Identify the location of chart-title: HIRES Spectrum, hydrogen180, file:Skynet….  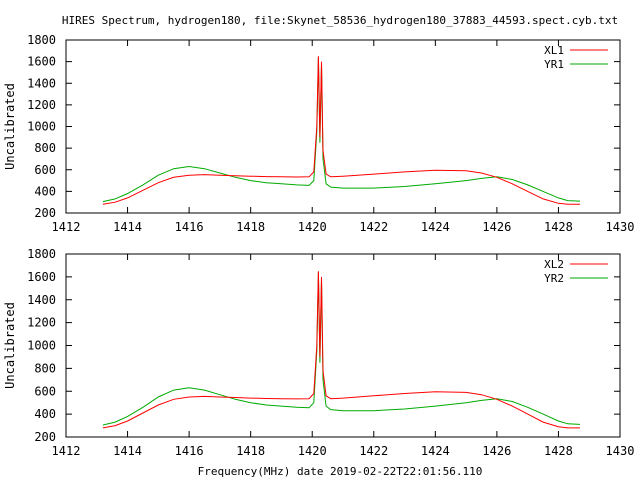
(340, 20).